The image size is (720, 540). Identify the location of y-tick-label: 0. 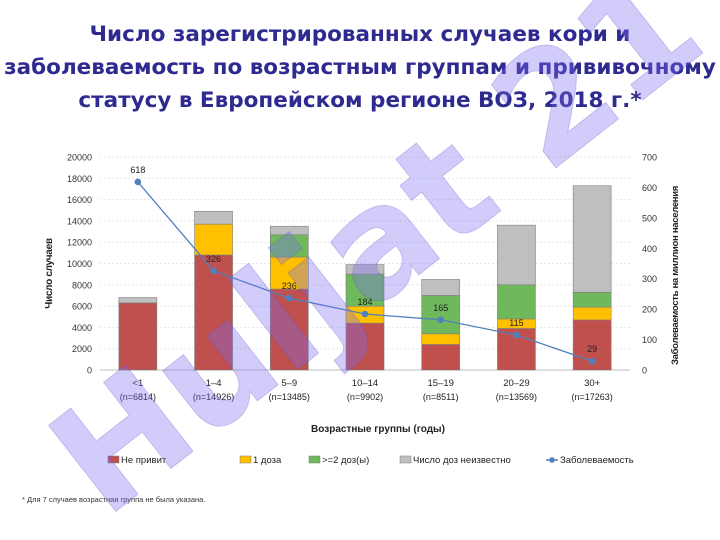
(89, 371).